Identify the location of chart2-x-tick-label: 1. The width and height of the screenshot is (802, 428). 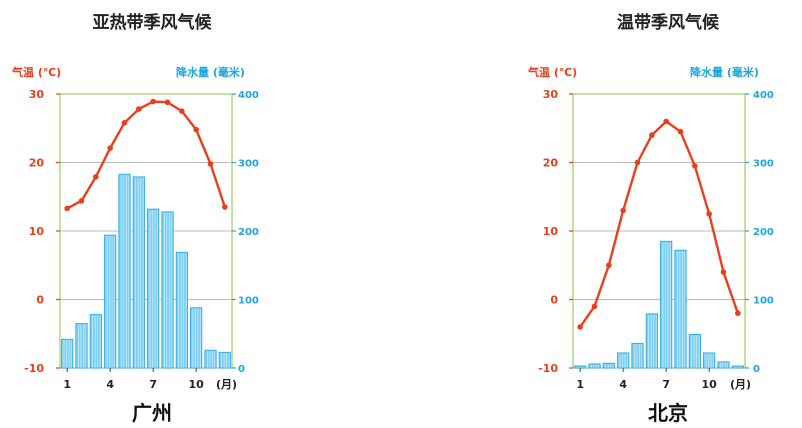
(580, 384).